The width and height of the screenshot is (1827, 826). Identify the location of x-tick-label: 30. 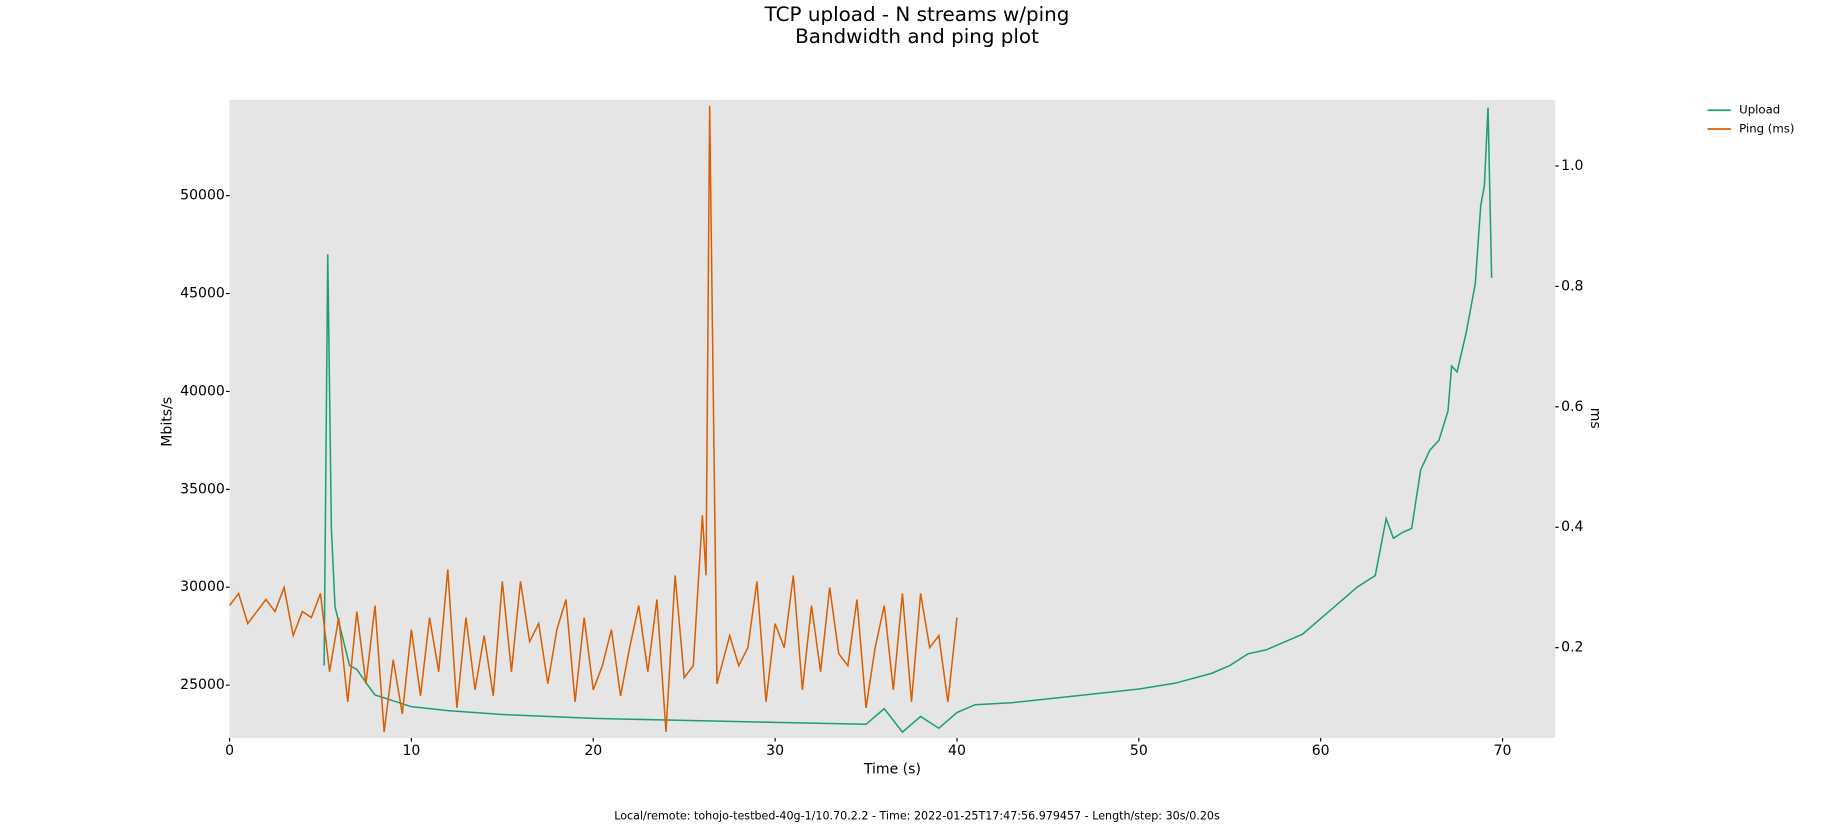
(775, 751).